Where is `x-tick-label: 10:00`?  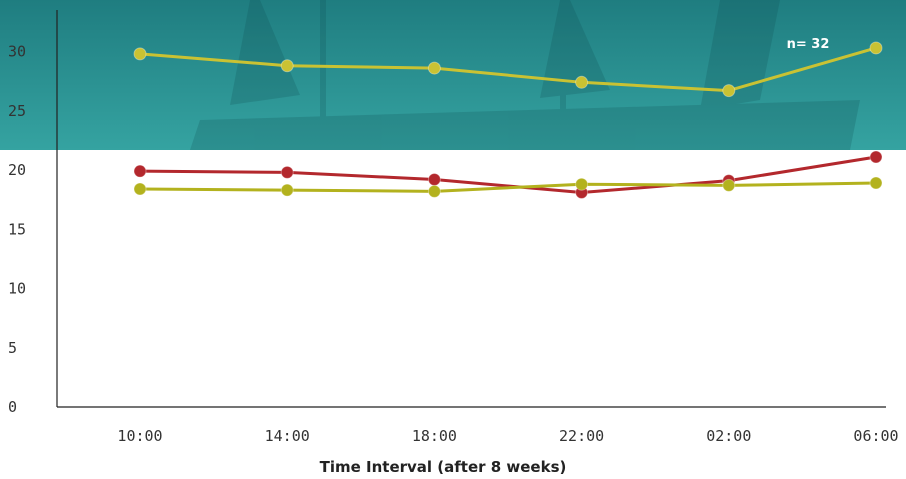 x-tick-label: 10:00 is located at coordinates (139, 436).